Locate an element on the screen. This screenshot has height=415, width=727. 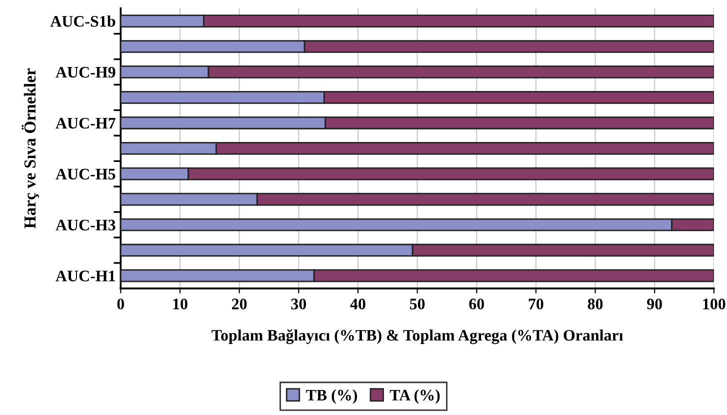
x-tick-label: 0 is located at coordinates (120, 304).